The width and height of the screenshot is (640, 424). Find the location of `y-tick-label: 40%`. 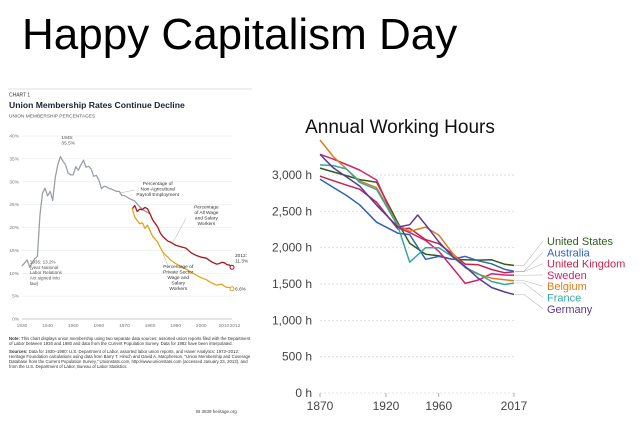

y-tick-label: 40% is located at coordinates (14, 137).